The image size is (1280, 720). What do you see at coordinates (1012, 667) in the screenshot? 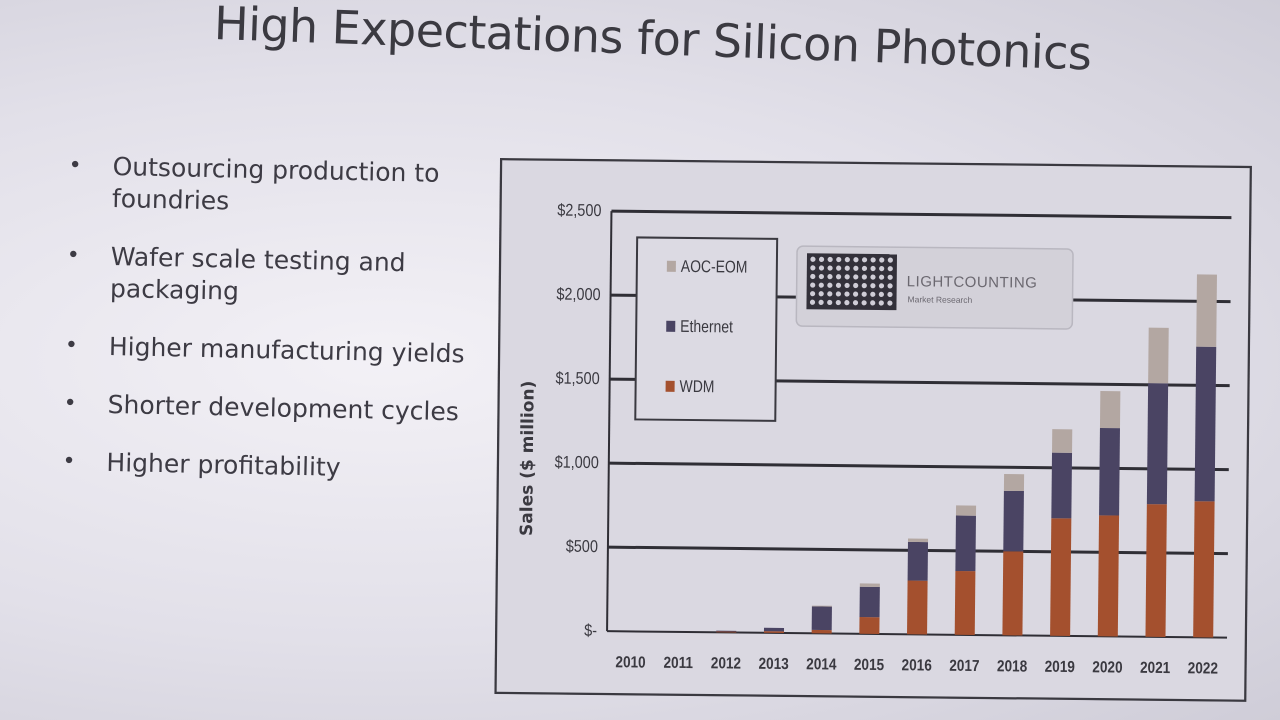
I see `x-tick-label: 2018` at bounding box center [1012, 667].